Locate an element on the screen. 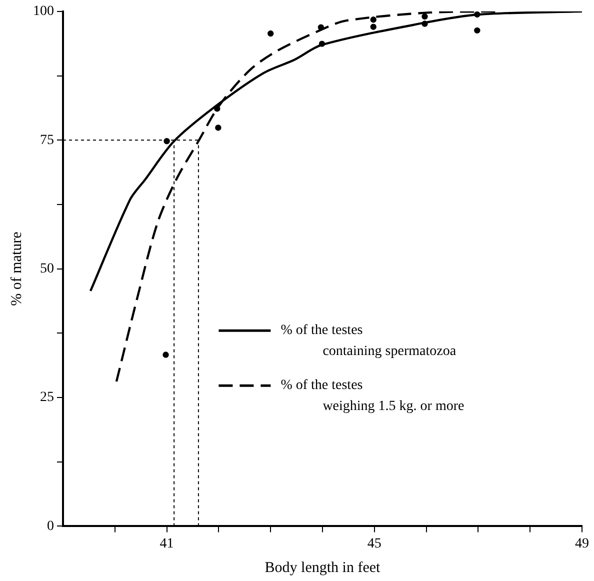  x-tick-label: 45 is located at coordinates (374, 544).